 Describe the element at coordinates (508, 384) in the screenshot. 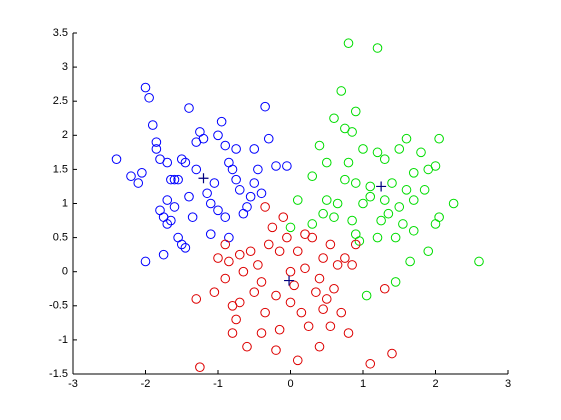

I see `x-tick-label: 3` at that location.